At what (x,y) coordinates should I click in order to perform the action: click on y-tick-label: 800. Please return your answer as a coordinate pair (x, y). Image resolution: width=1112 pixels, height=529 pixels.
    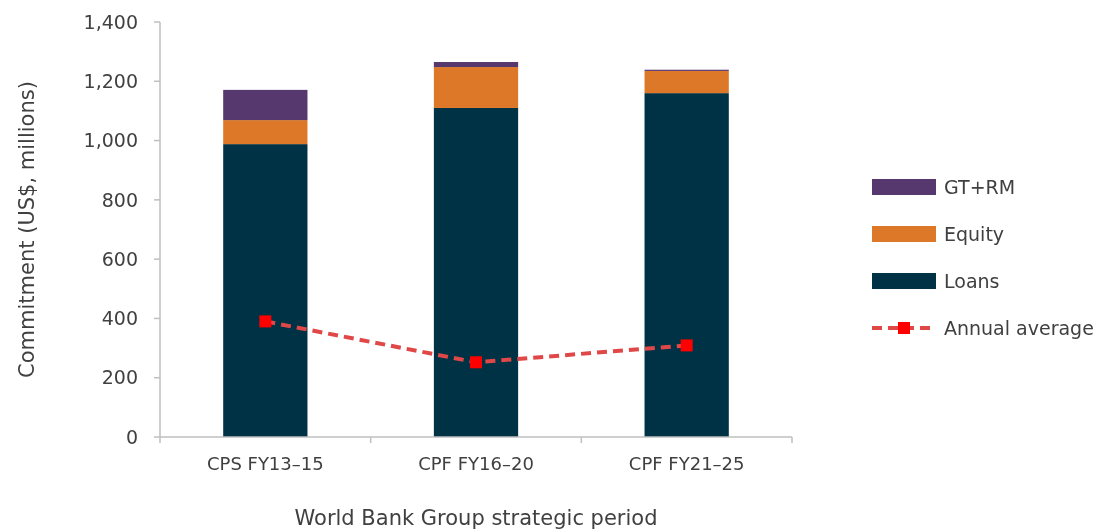
    Looking at the image, I should click on (119, 199).